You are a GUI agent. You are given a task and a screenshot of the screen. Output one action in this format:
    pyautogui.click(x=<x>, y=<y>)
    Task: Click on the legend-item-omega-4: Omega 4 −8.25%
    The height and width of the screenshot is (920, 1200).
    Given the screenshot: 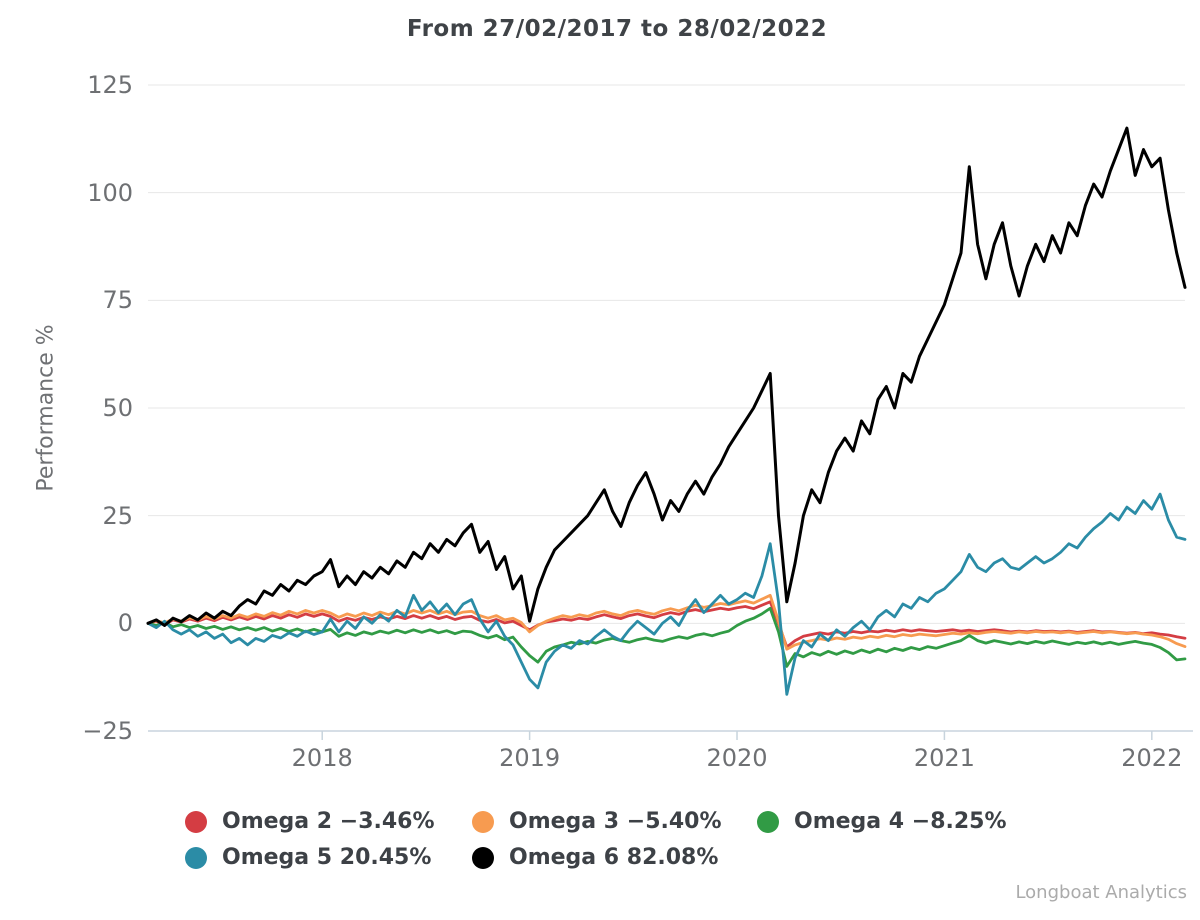 What is the action you would take?
    pyautogui.click(x=922, y=821)
    